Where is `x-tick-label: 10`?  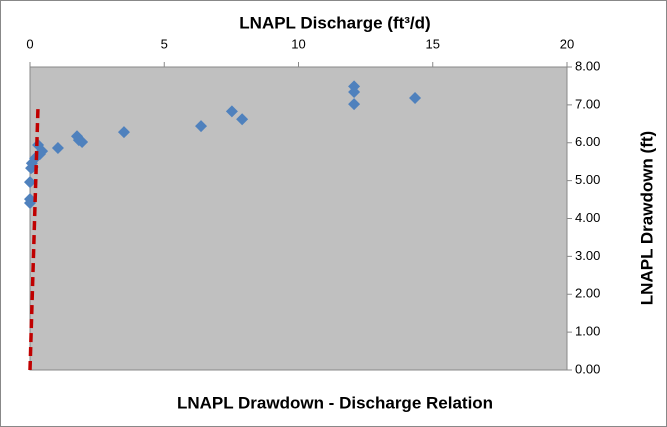 x-tick-label: 10 is located at coordinates (298, 43).